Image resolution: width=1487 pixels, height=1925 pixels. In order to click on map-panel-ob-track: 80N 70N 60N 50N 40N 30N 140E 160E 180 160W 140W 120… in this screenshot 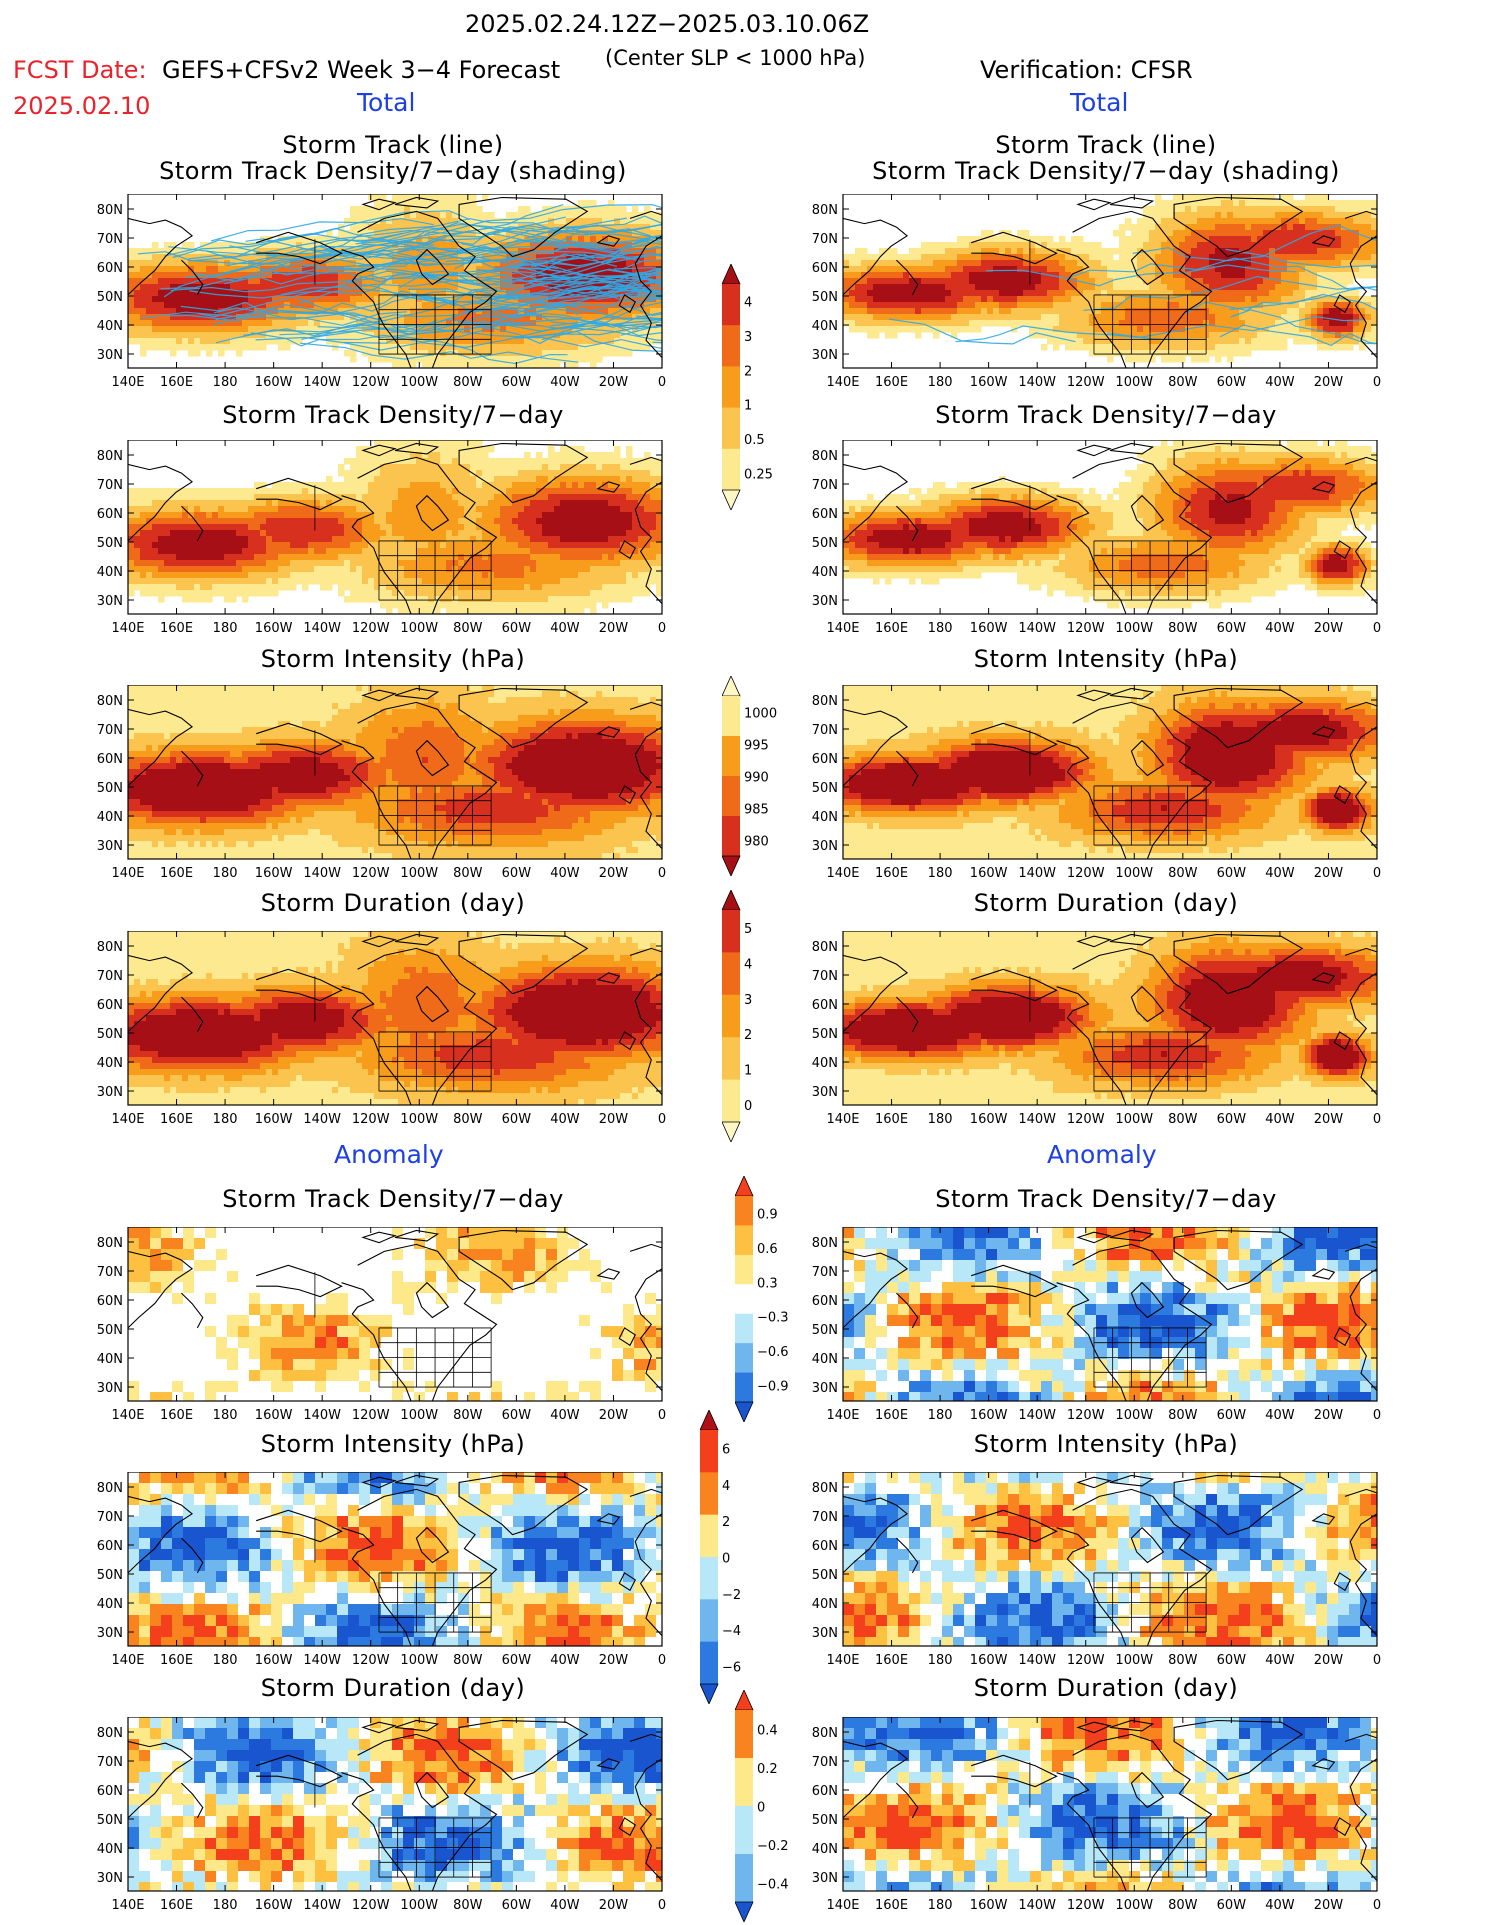, I will do `click(1092, 298)`.